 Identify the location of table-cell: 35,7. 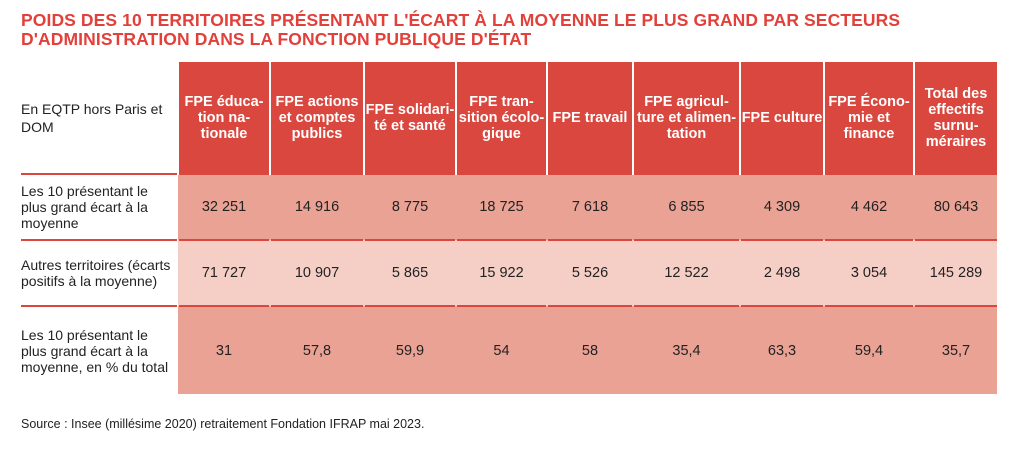
(955, 349).